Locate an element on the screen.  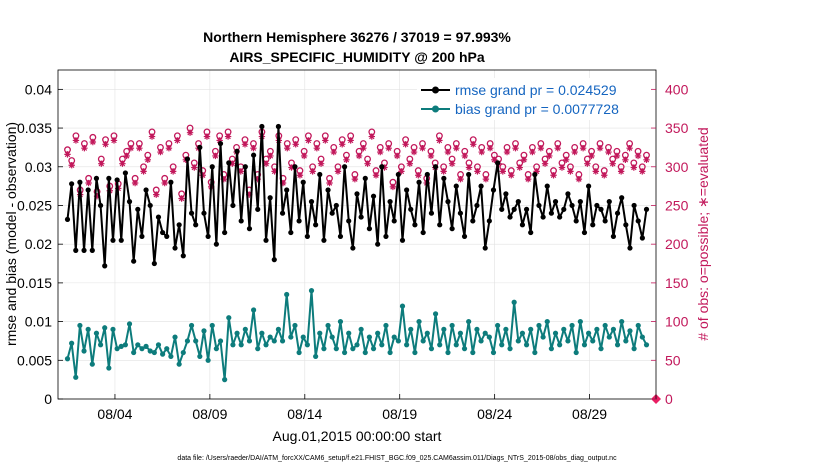
series-evaluated is located at coordinates (357, 165).